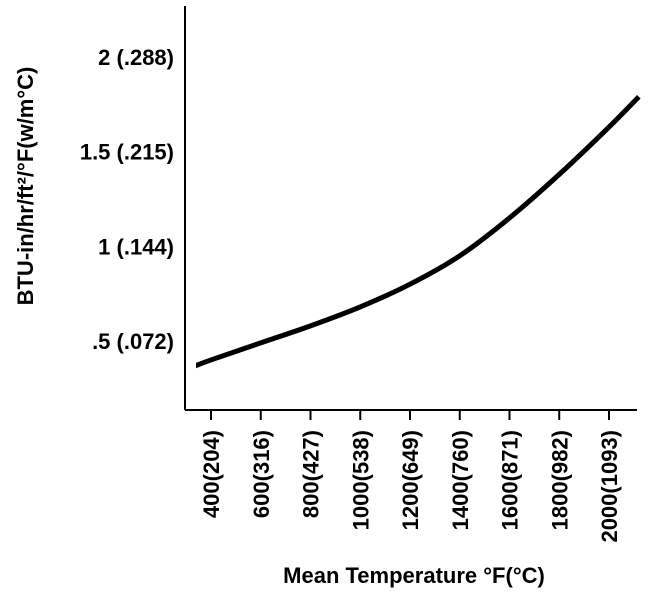 Image resolution: width=649 pixels, height=596 pixels. What do you see at coordinates (25, 186) in the screenshot?
I see `y-axis-title: BTU-in/hr/ft²/°F(w/m°C)` at bounding box center [25, 186].